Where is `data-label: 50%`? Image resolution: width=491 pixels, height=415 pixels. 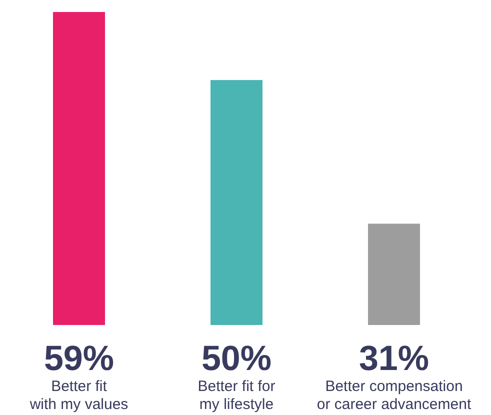 data-label: 50% is located at coordinates (236, 358).